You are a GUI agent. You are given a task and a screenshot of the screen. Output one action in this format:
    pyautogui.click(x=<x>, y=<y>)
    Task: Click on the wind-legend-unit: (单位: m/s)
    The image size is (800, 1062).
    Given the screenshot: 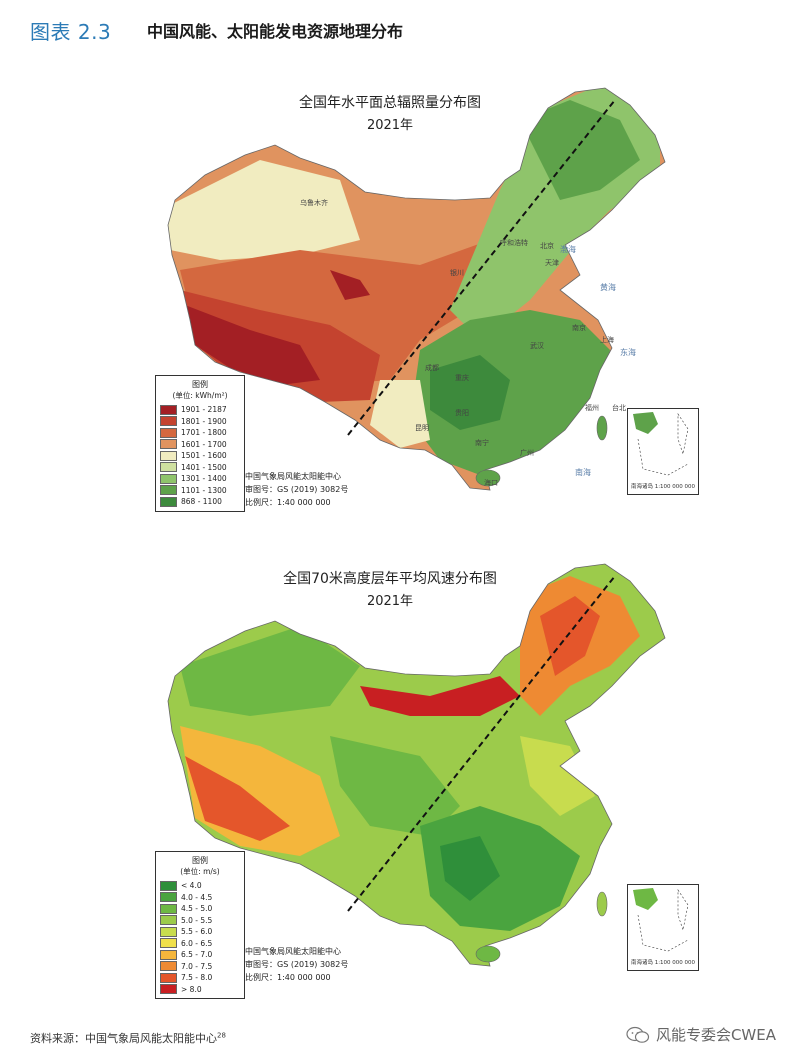 What is the action you would take?
    pyautogui.click(x=200, y=871)
    